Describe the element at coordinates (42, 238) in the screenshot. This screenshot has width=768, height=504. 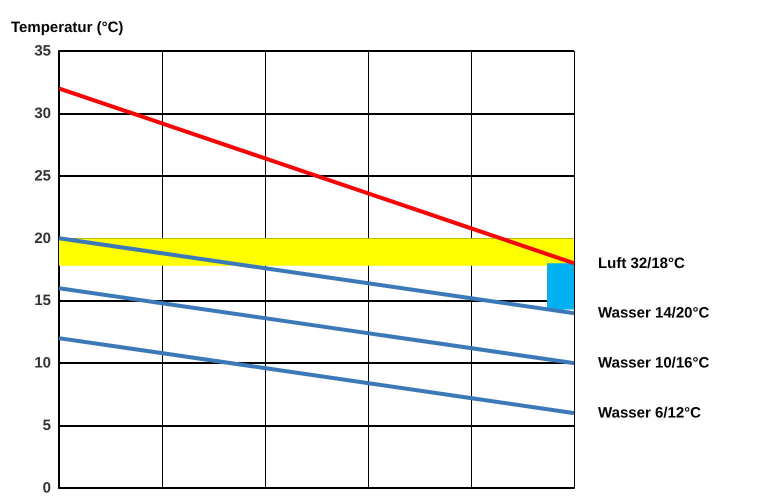
I see `y-tick-label: 20` at that location.